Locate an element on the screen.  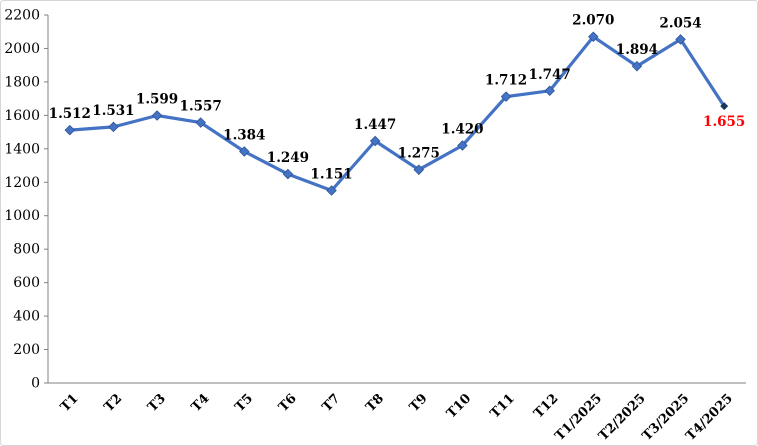
y-axis-tick-label: 800 is located at coordinates (26, 250).